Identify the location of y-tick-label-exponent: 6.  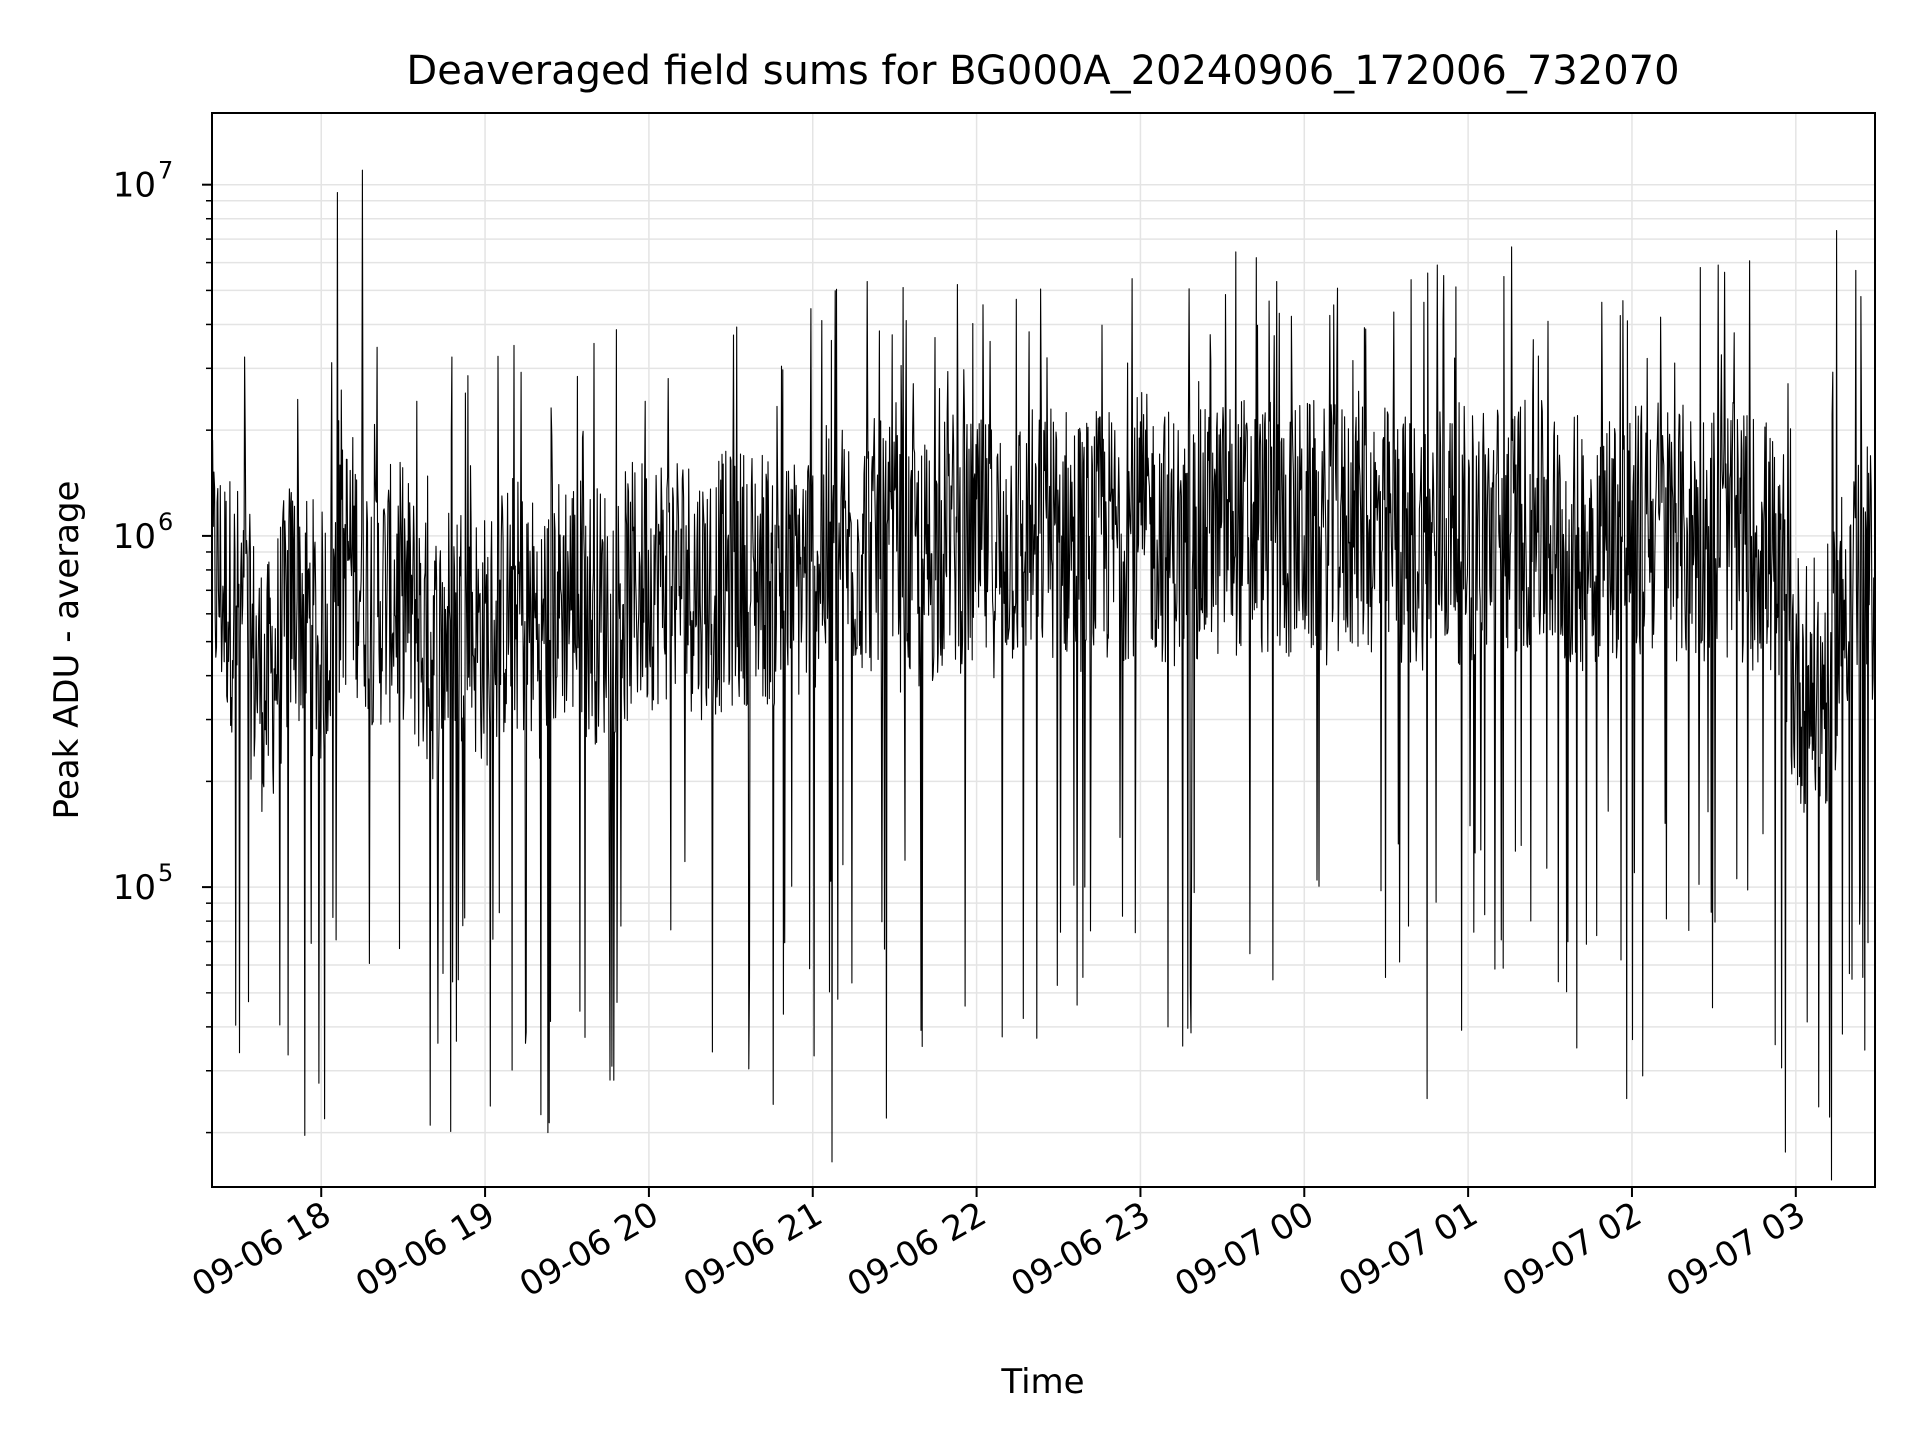
(165, 522).